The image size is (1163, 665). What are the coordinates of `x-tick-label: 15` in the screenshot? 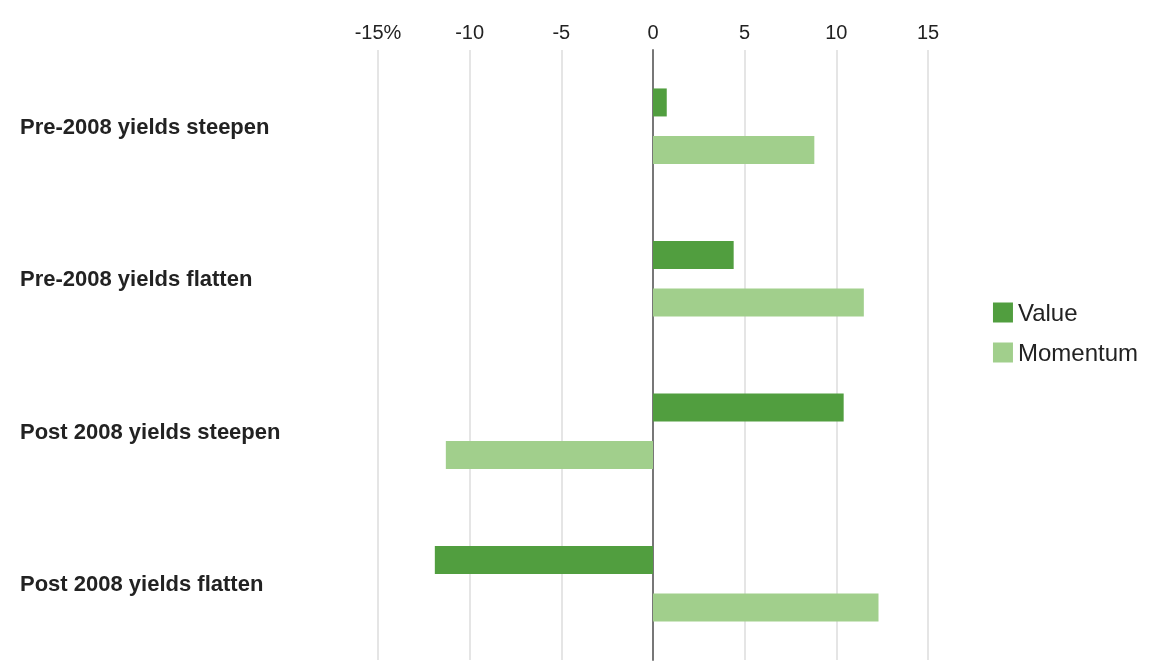 It's located at (928, 32).